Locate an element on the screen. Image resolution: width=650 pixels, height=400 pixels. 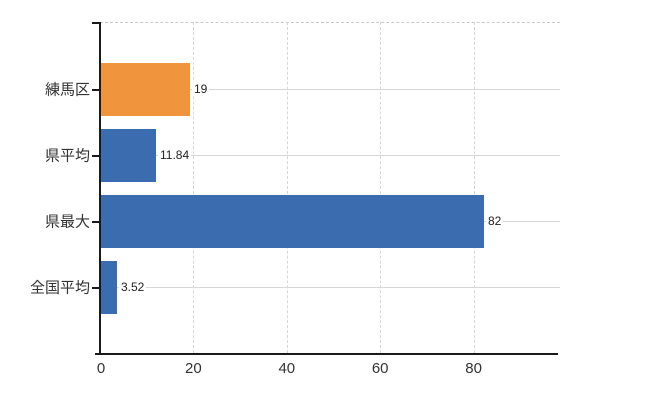
x-tick-label: 20 is located at coordinates (193, 368).